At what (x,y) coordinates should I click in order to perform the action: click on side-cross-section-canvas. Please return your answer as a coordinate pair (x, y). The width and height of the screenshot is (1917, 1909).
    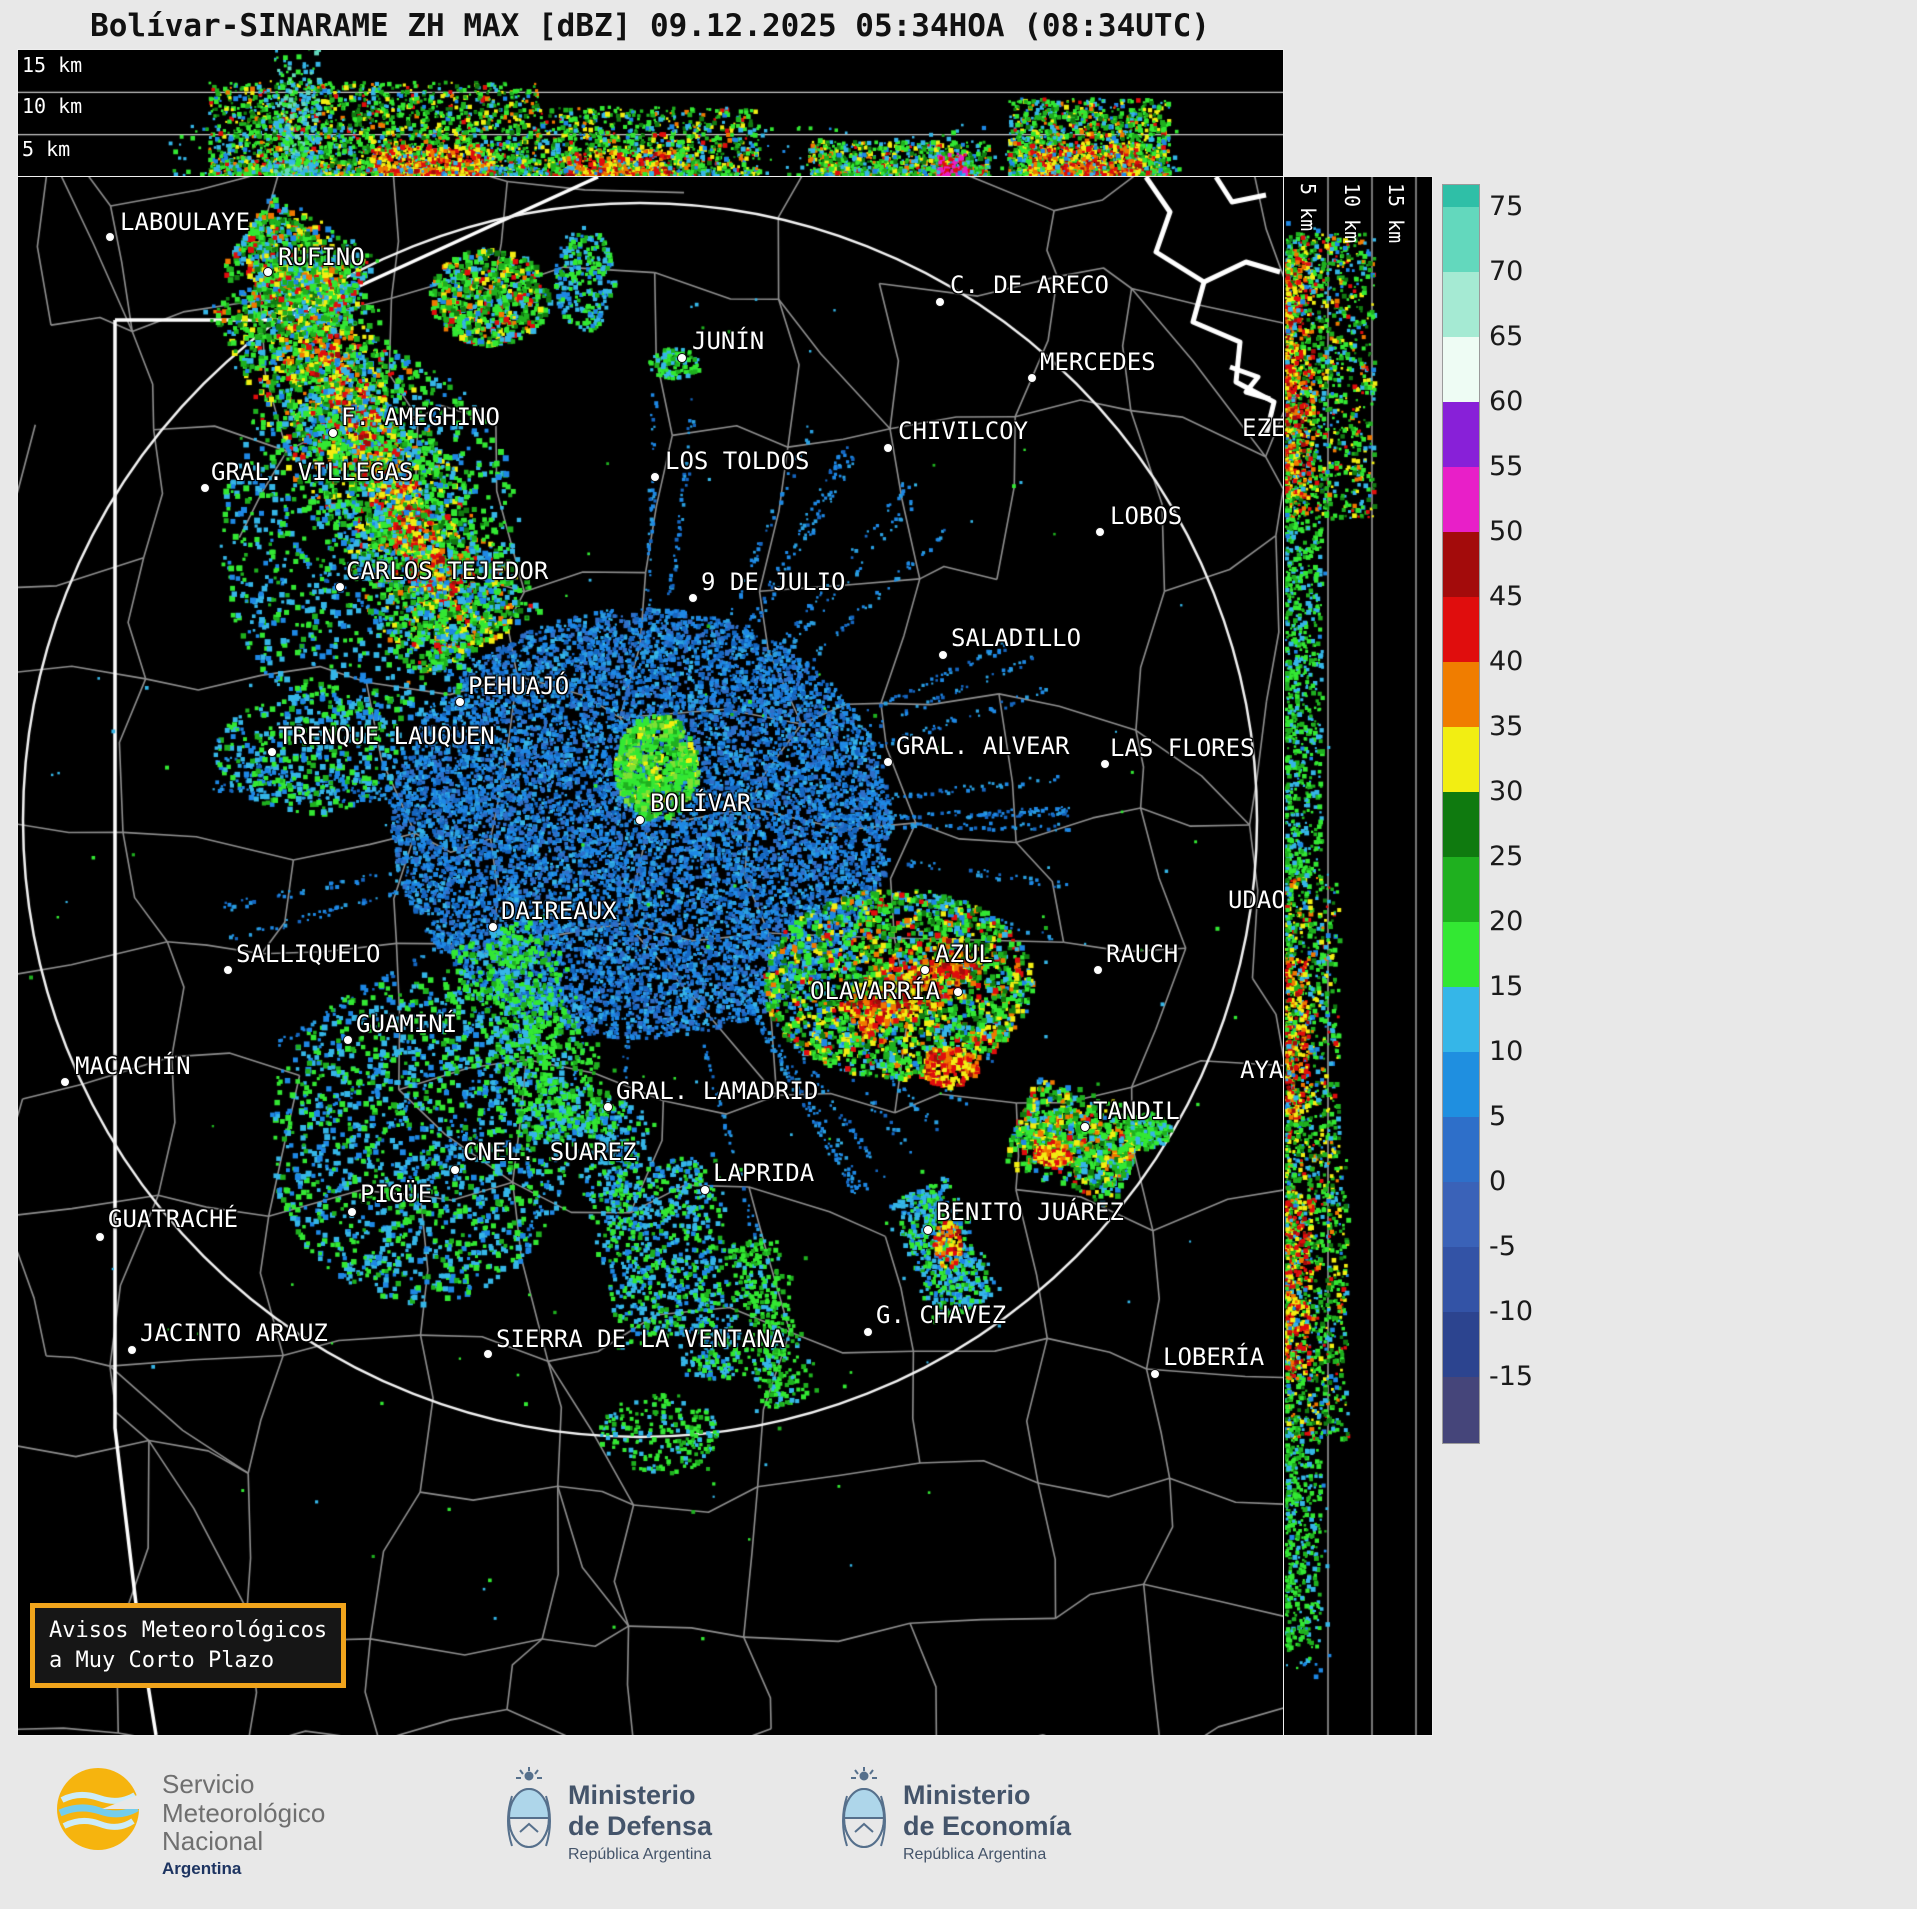
    Looking at the image, I should click on (1358, 956).